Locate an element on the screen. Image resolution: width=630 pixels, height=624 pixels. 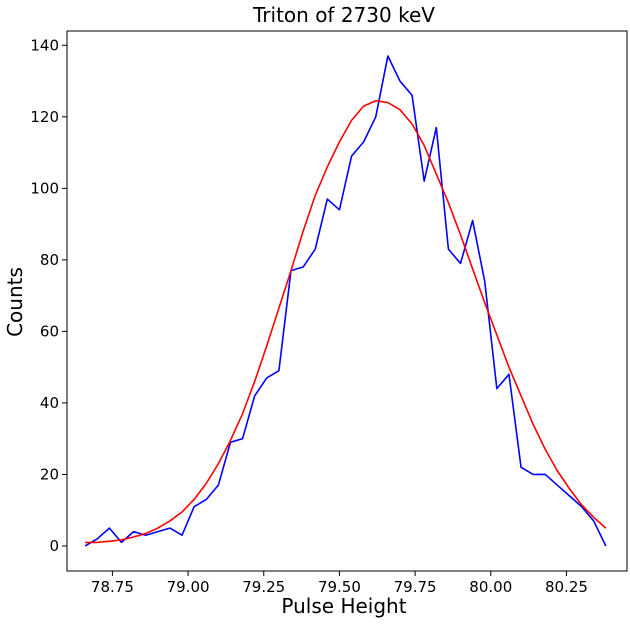
x-axis-title: Pulse Height is located at coordinates (343, 606).